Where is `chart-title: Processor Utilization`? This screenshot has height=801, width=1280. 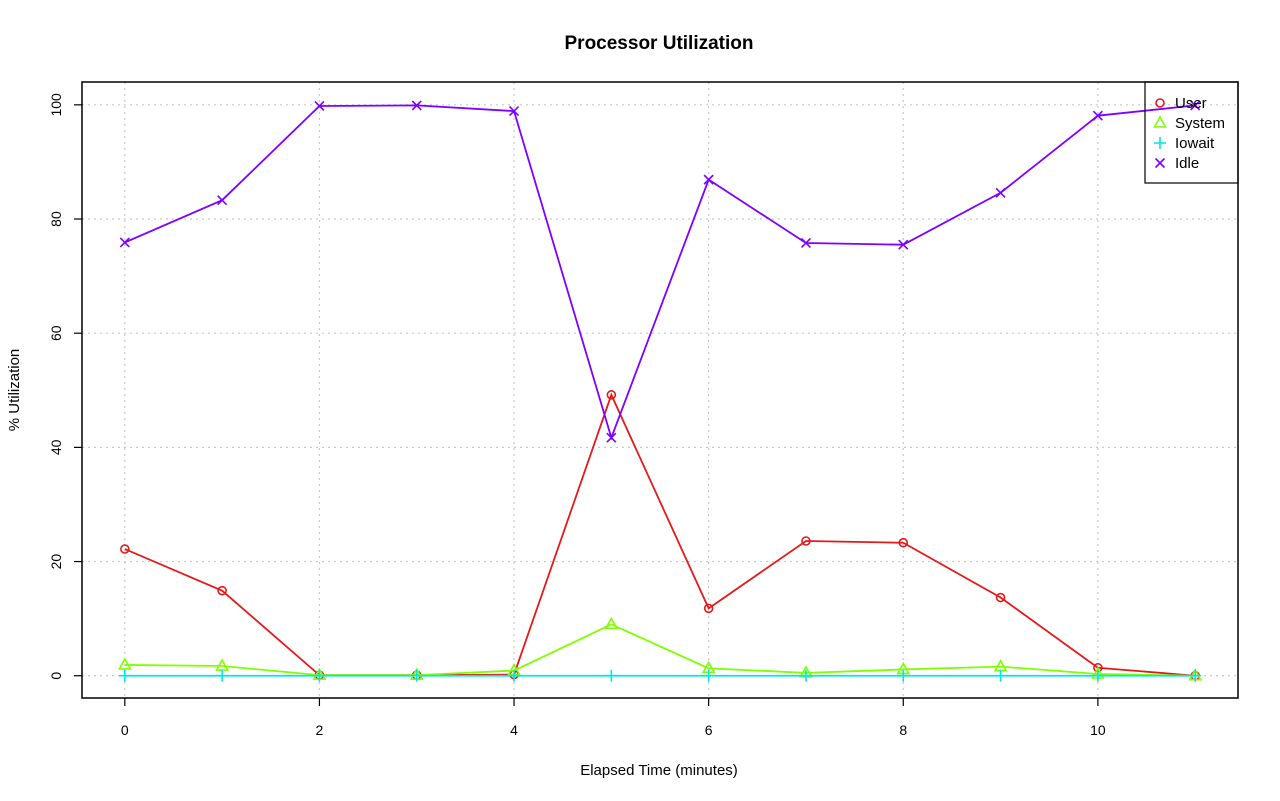
chart-title: Processor Utilization is located at coordinates (659, 43).